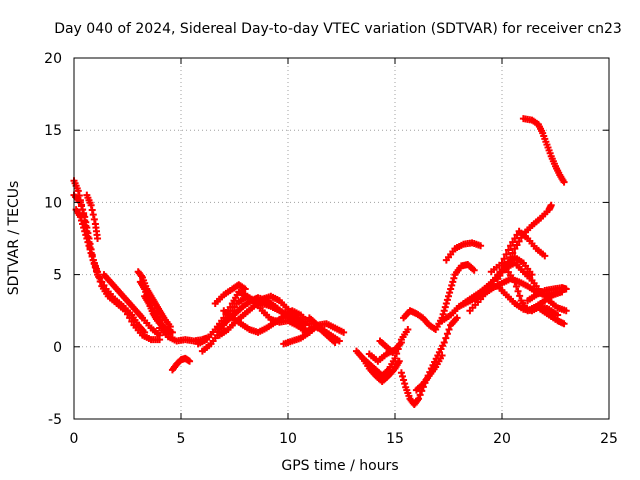 The height and width of the screenshot is (480, 640). Describe the element at coordinates (55, 420) in the screenshot. I see `y-tick-label: -5` at that location.